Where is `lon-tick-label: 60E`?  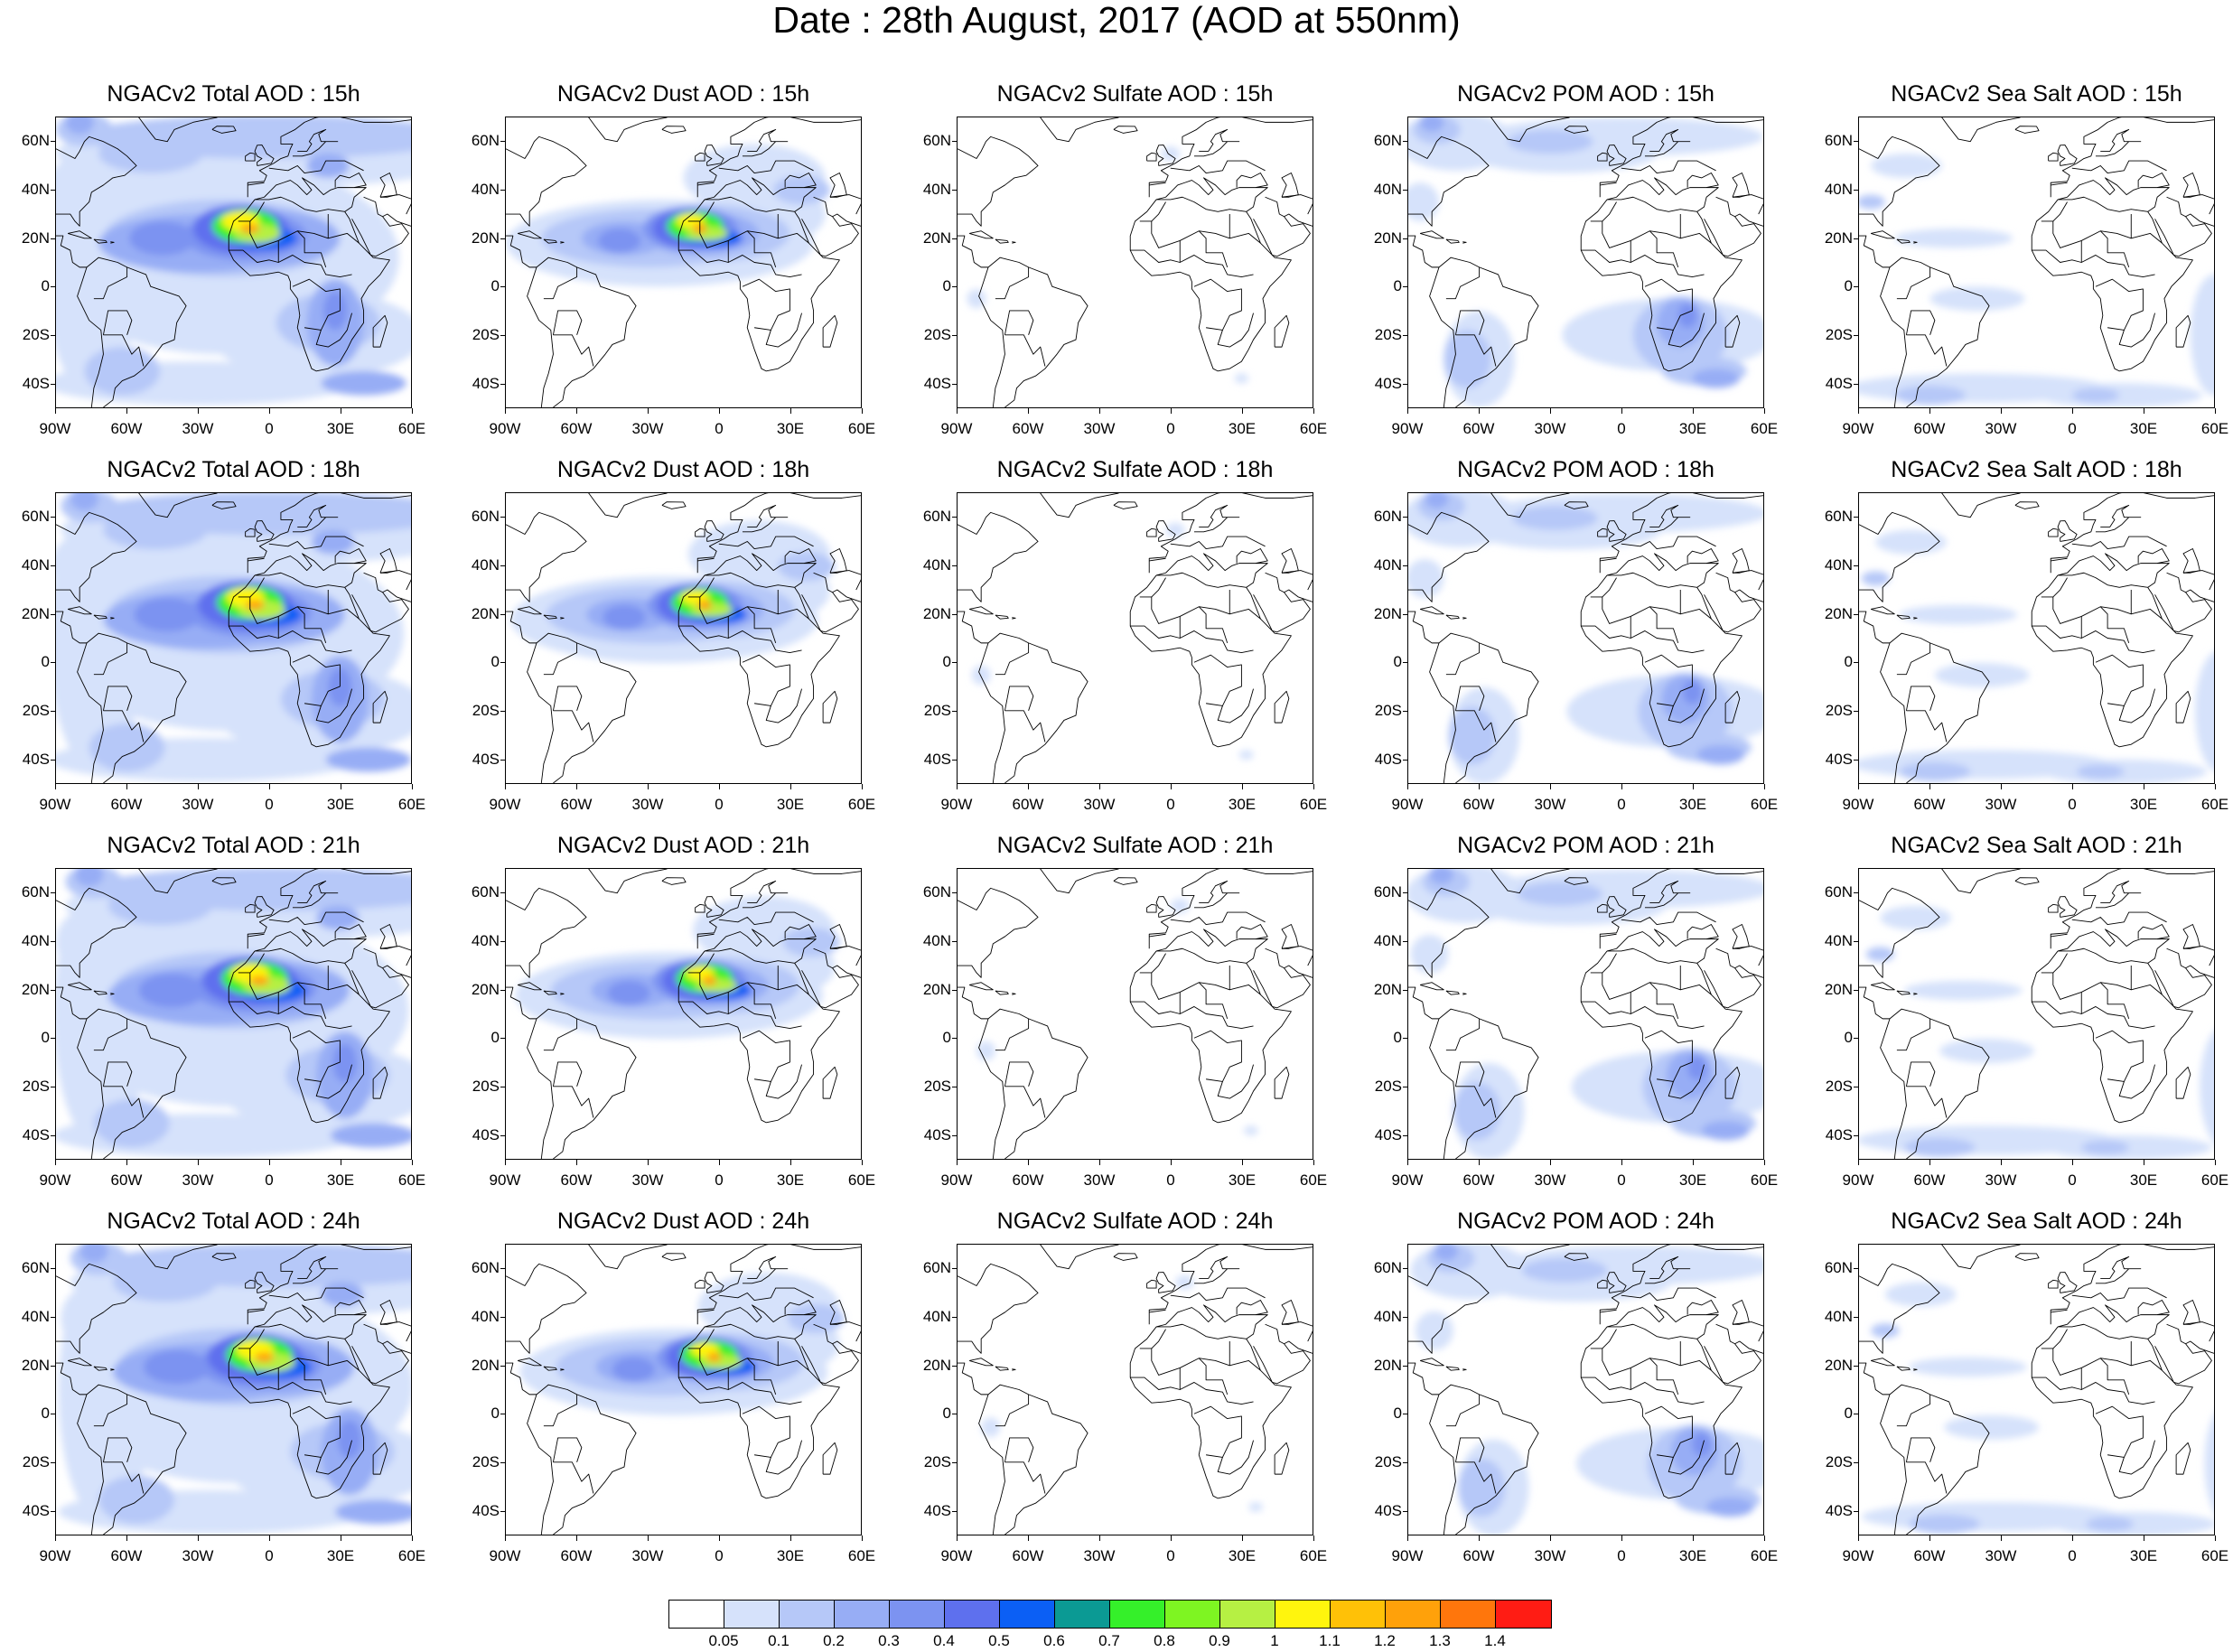
lon-tick-label: 60E is located at coordinates (1313, 805).